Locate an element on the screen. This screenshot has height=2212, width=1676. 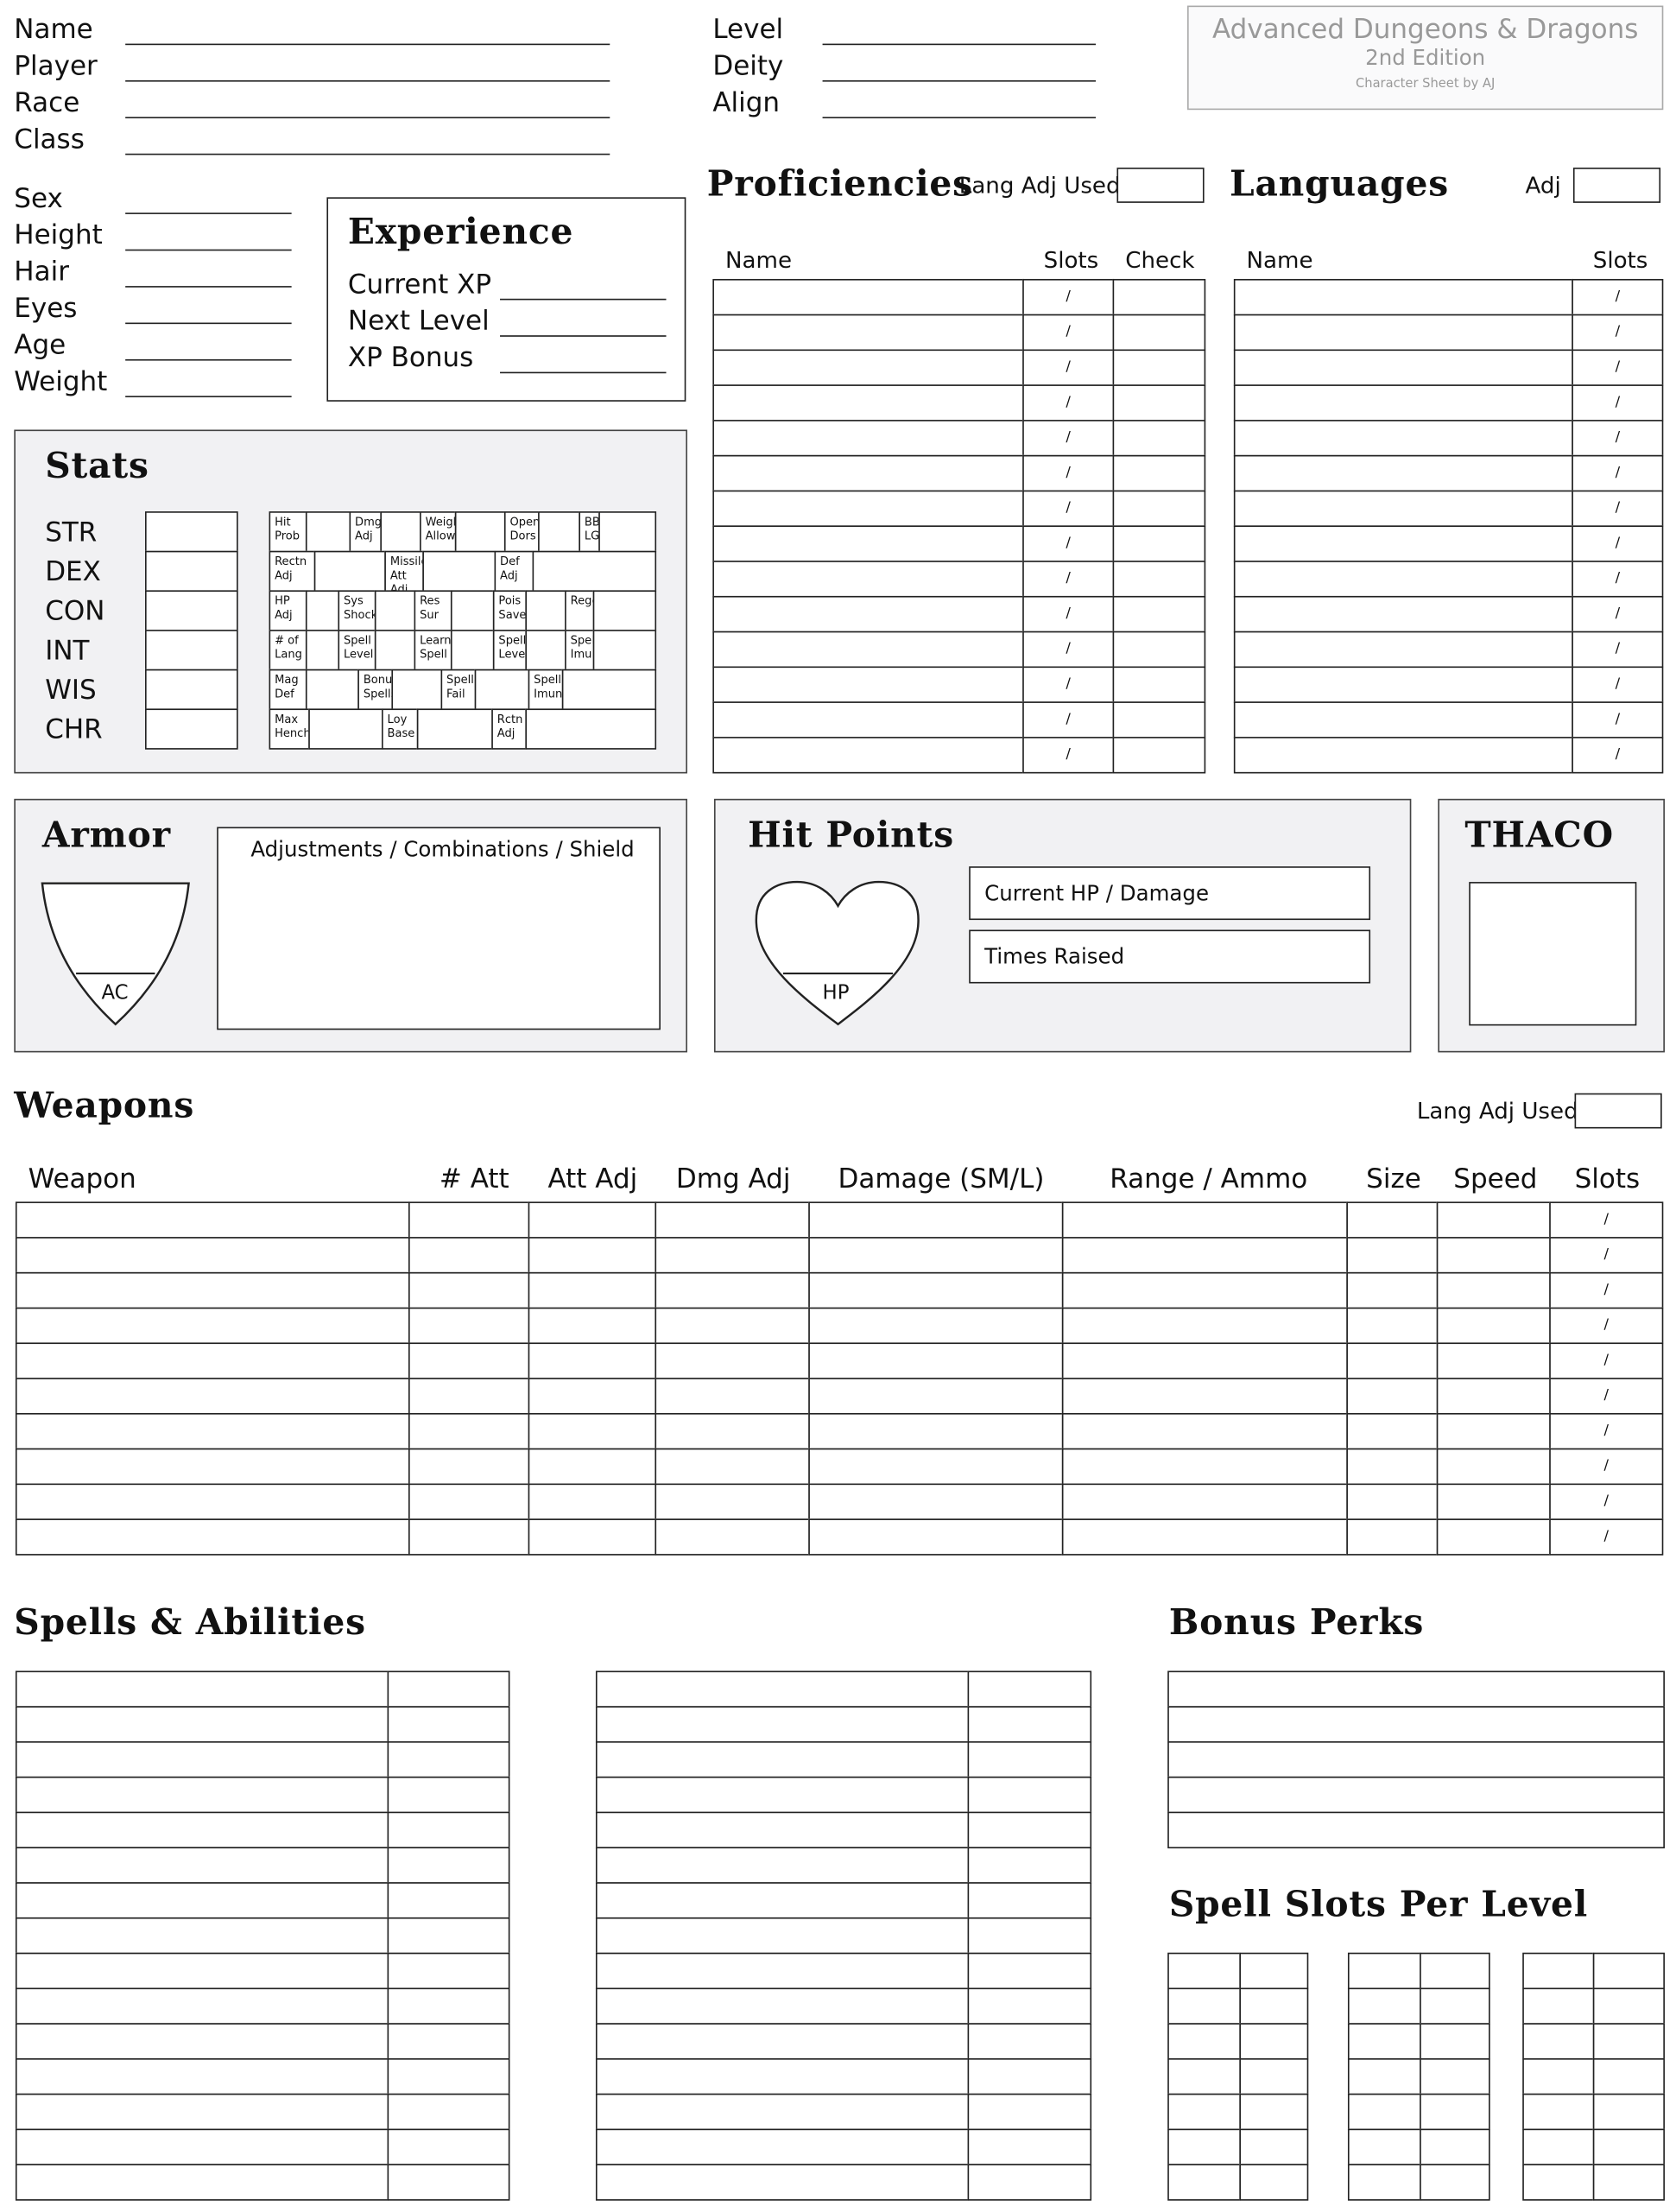
weapons-lang-adj-input is located at coordinates (1618, 1111).